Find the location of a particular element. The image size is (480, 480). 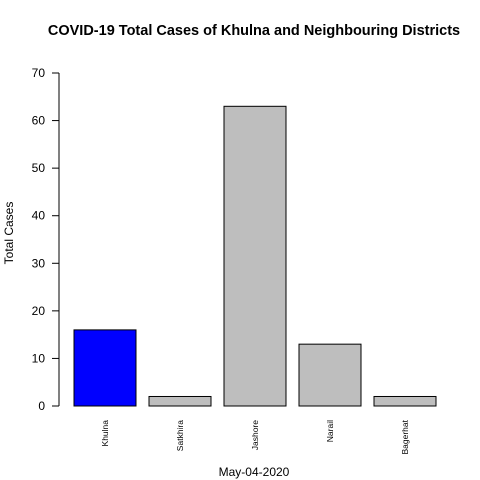

y-tick-label: 20 is located at coordinates (39, 311).